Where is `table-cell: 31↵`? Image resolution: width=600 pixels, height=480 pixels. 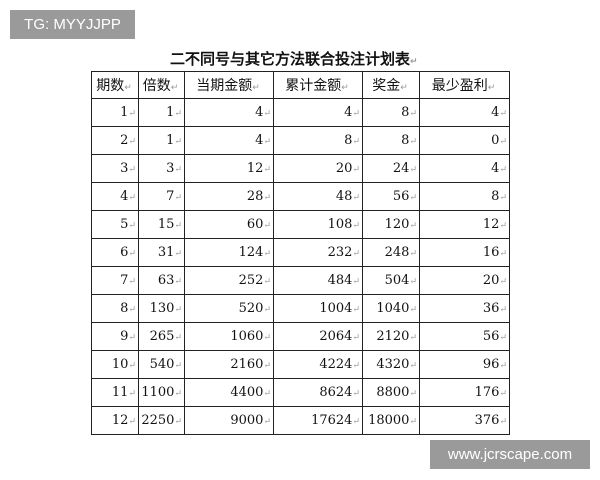
table-cell: 31↵ is located at coordinates (161, 252).